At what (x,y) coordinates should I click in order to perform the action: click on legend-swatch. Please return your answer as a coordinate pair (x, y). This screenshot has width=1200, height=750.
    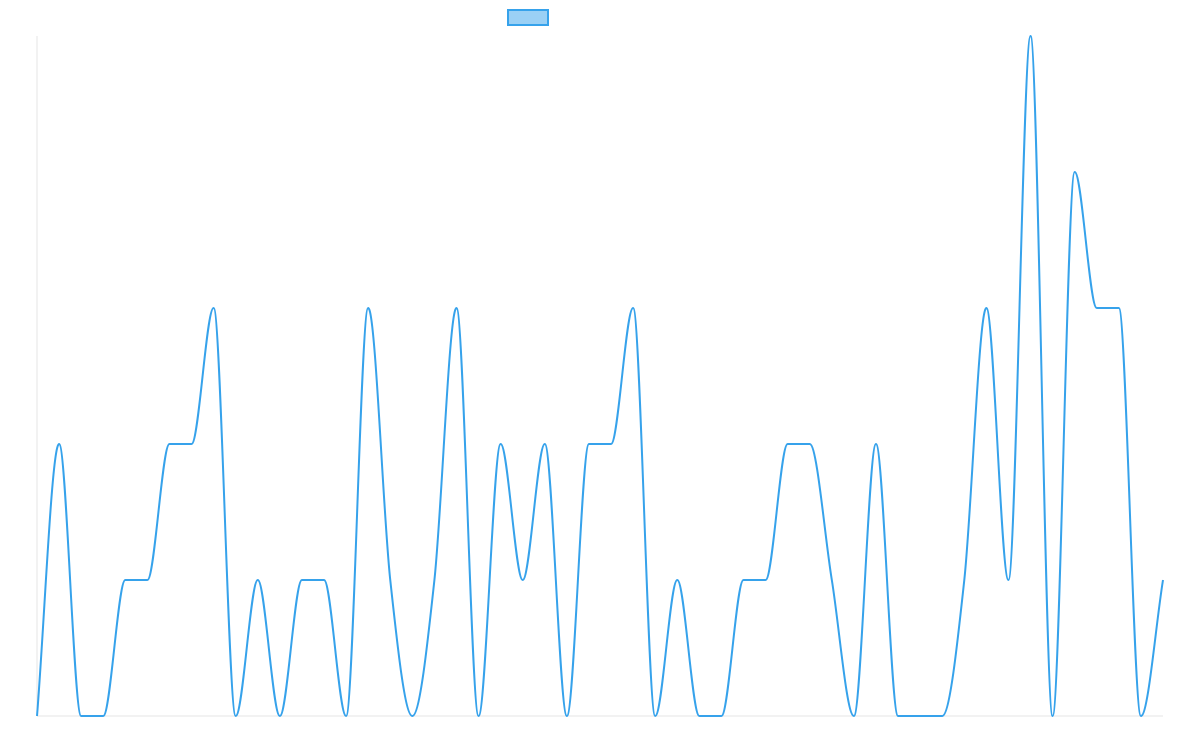
    Looking at the image, I should click on (528, 17).